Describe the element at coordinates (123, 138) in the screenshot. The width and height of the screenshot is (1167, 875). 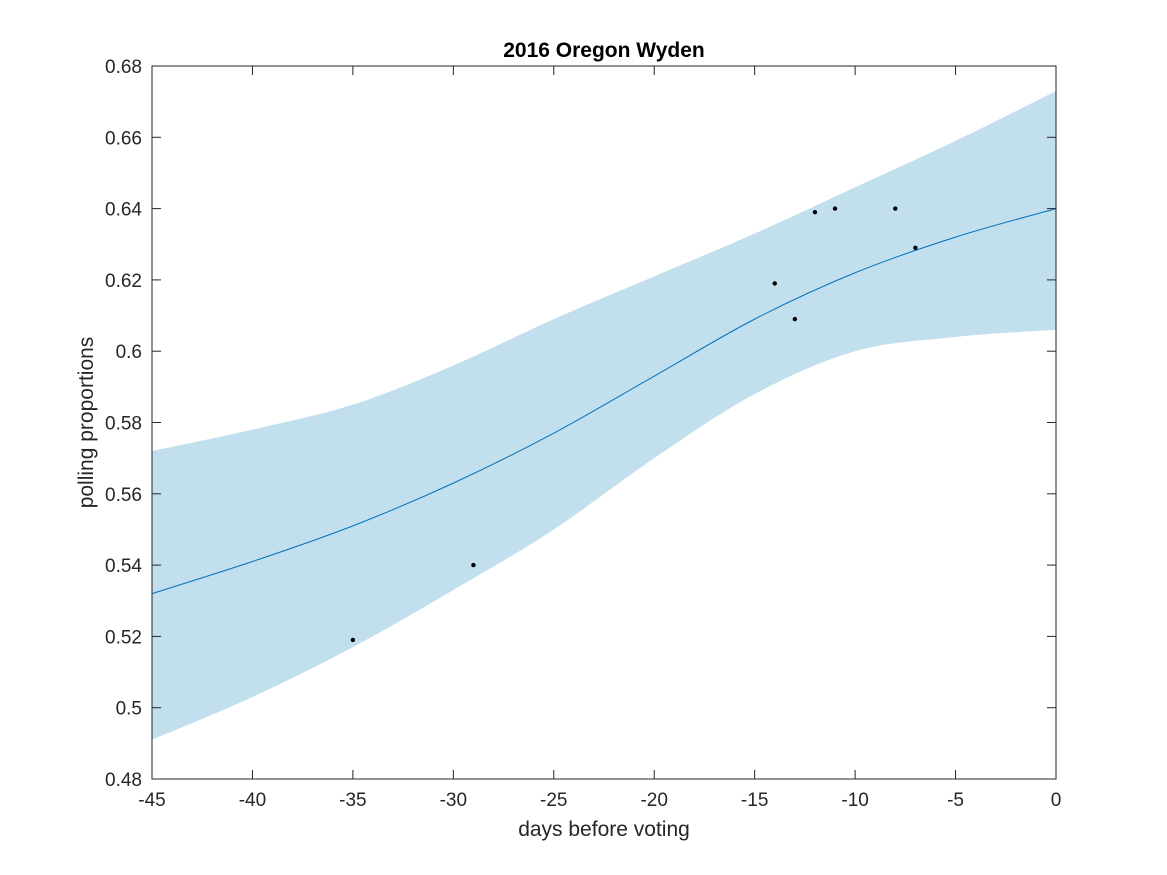
I see `y-tick-label: 0.66` at that location.